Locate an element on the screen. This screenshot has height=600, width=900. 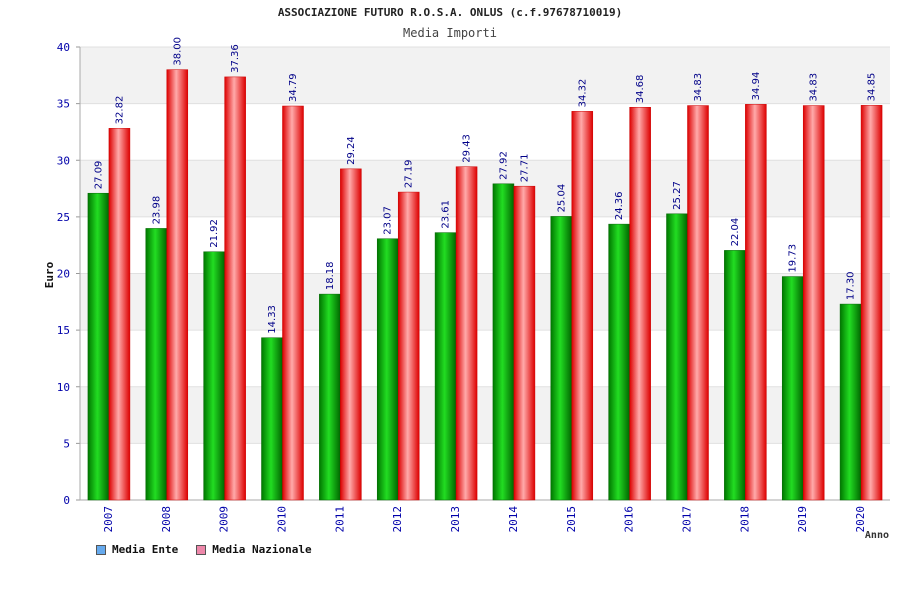
x-tick-label: 2008 is located at coordinates (166, 519).